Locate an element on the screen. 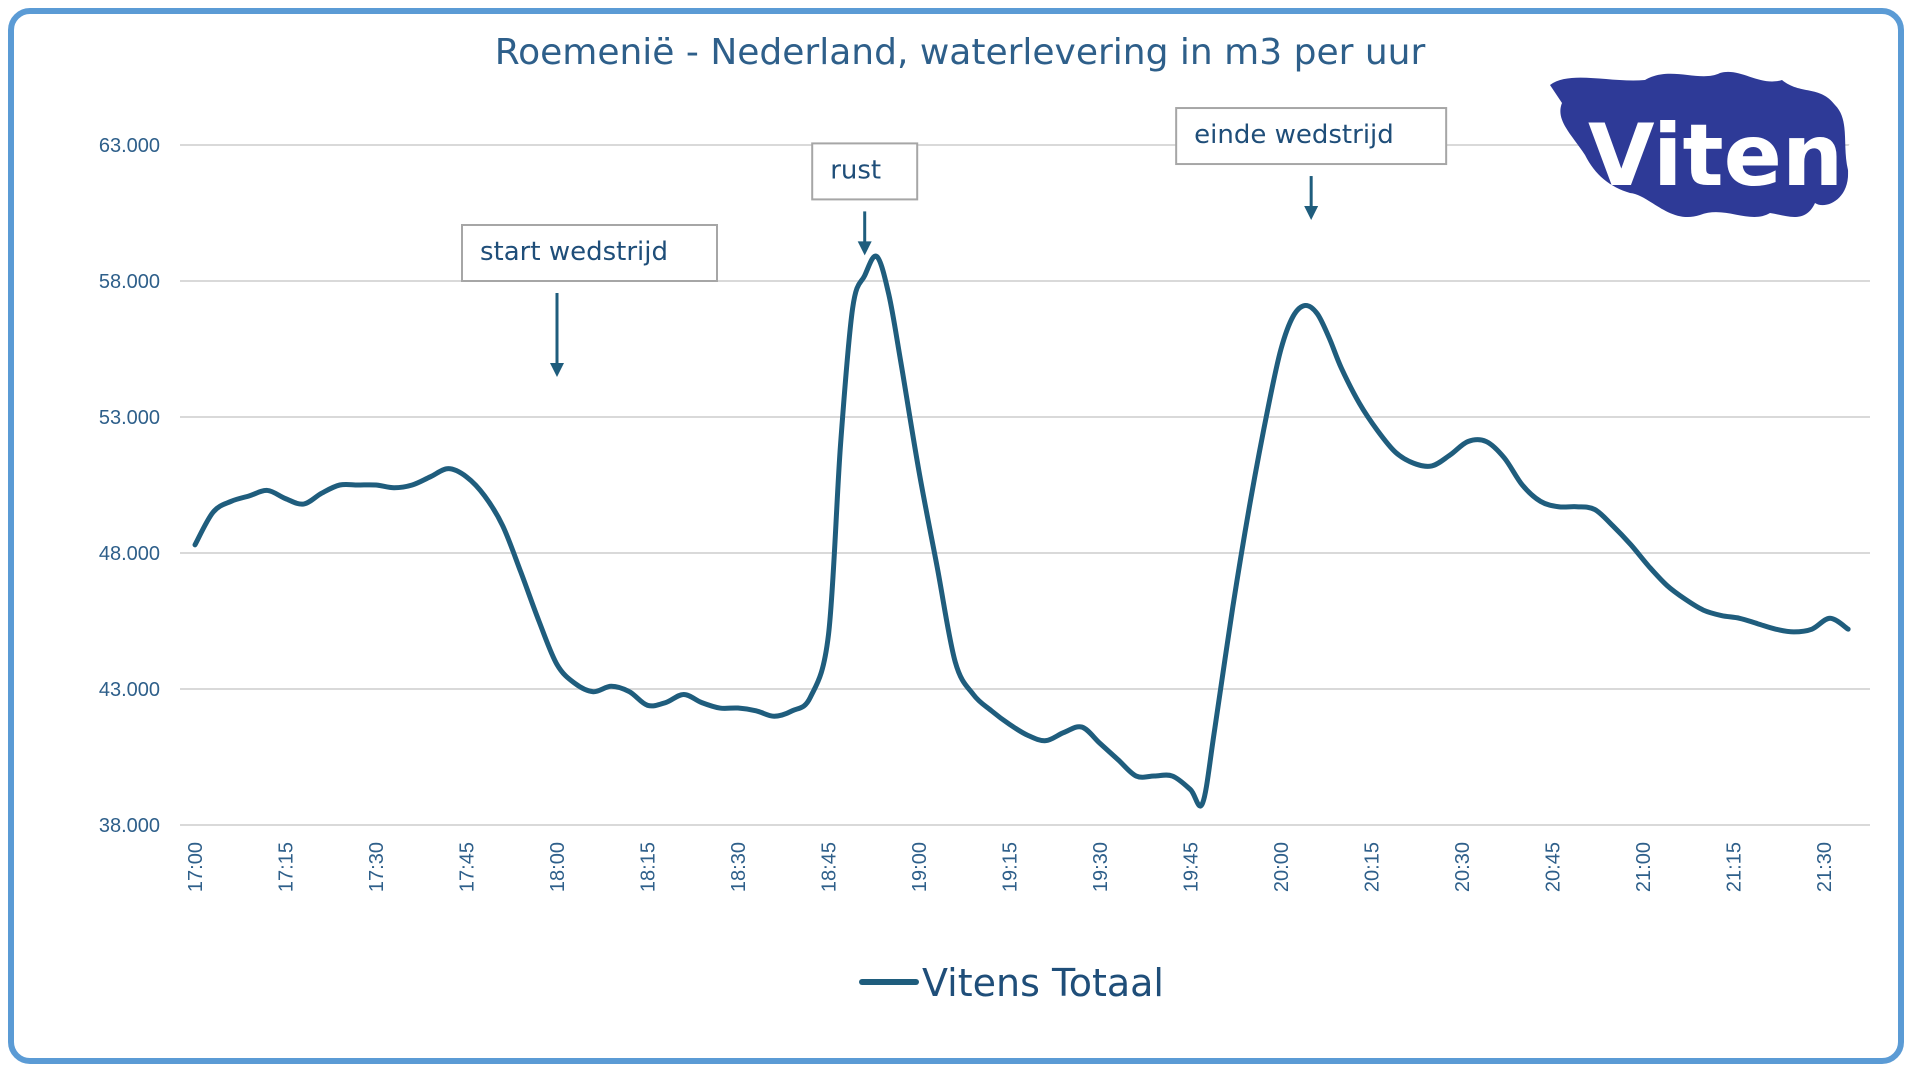  x-tick-label: 17:30 is located at coordinates (377, 867).